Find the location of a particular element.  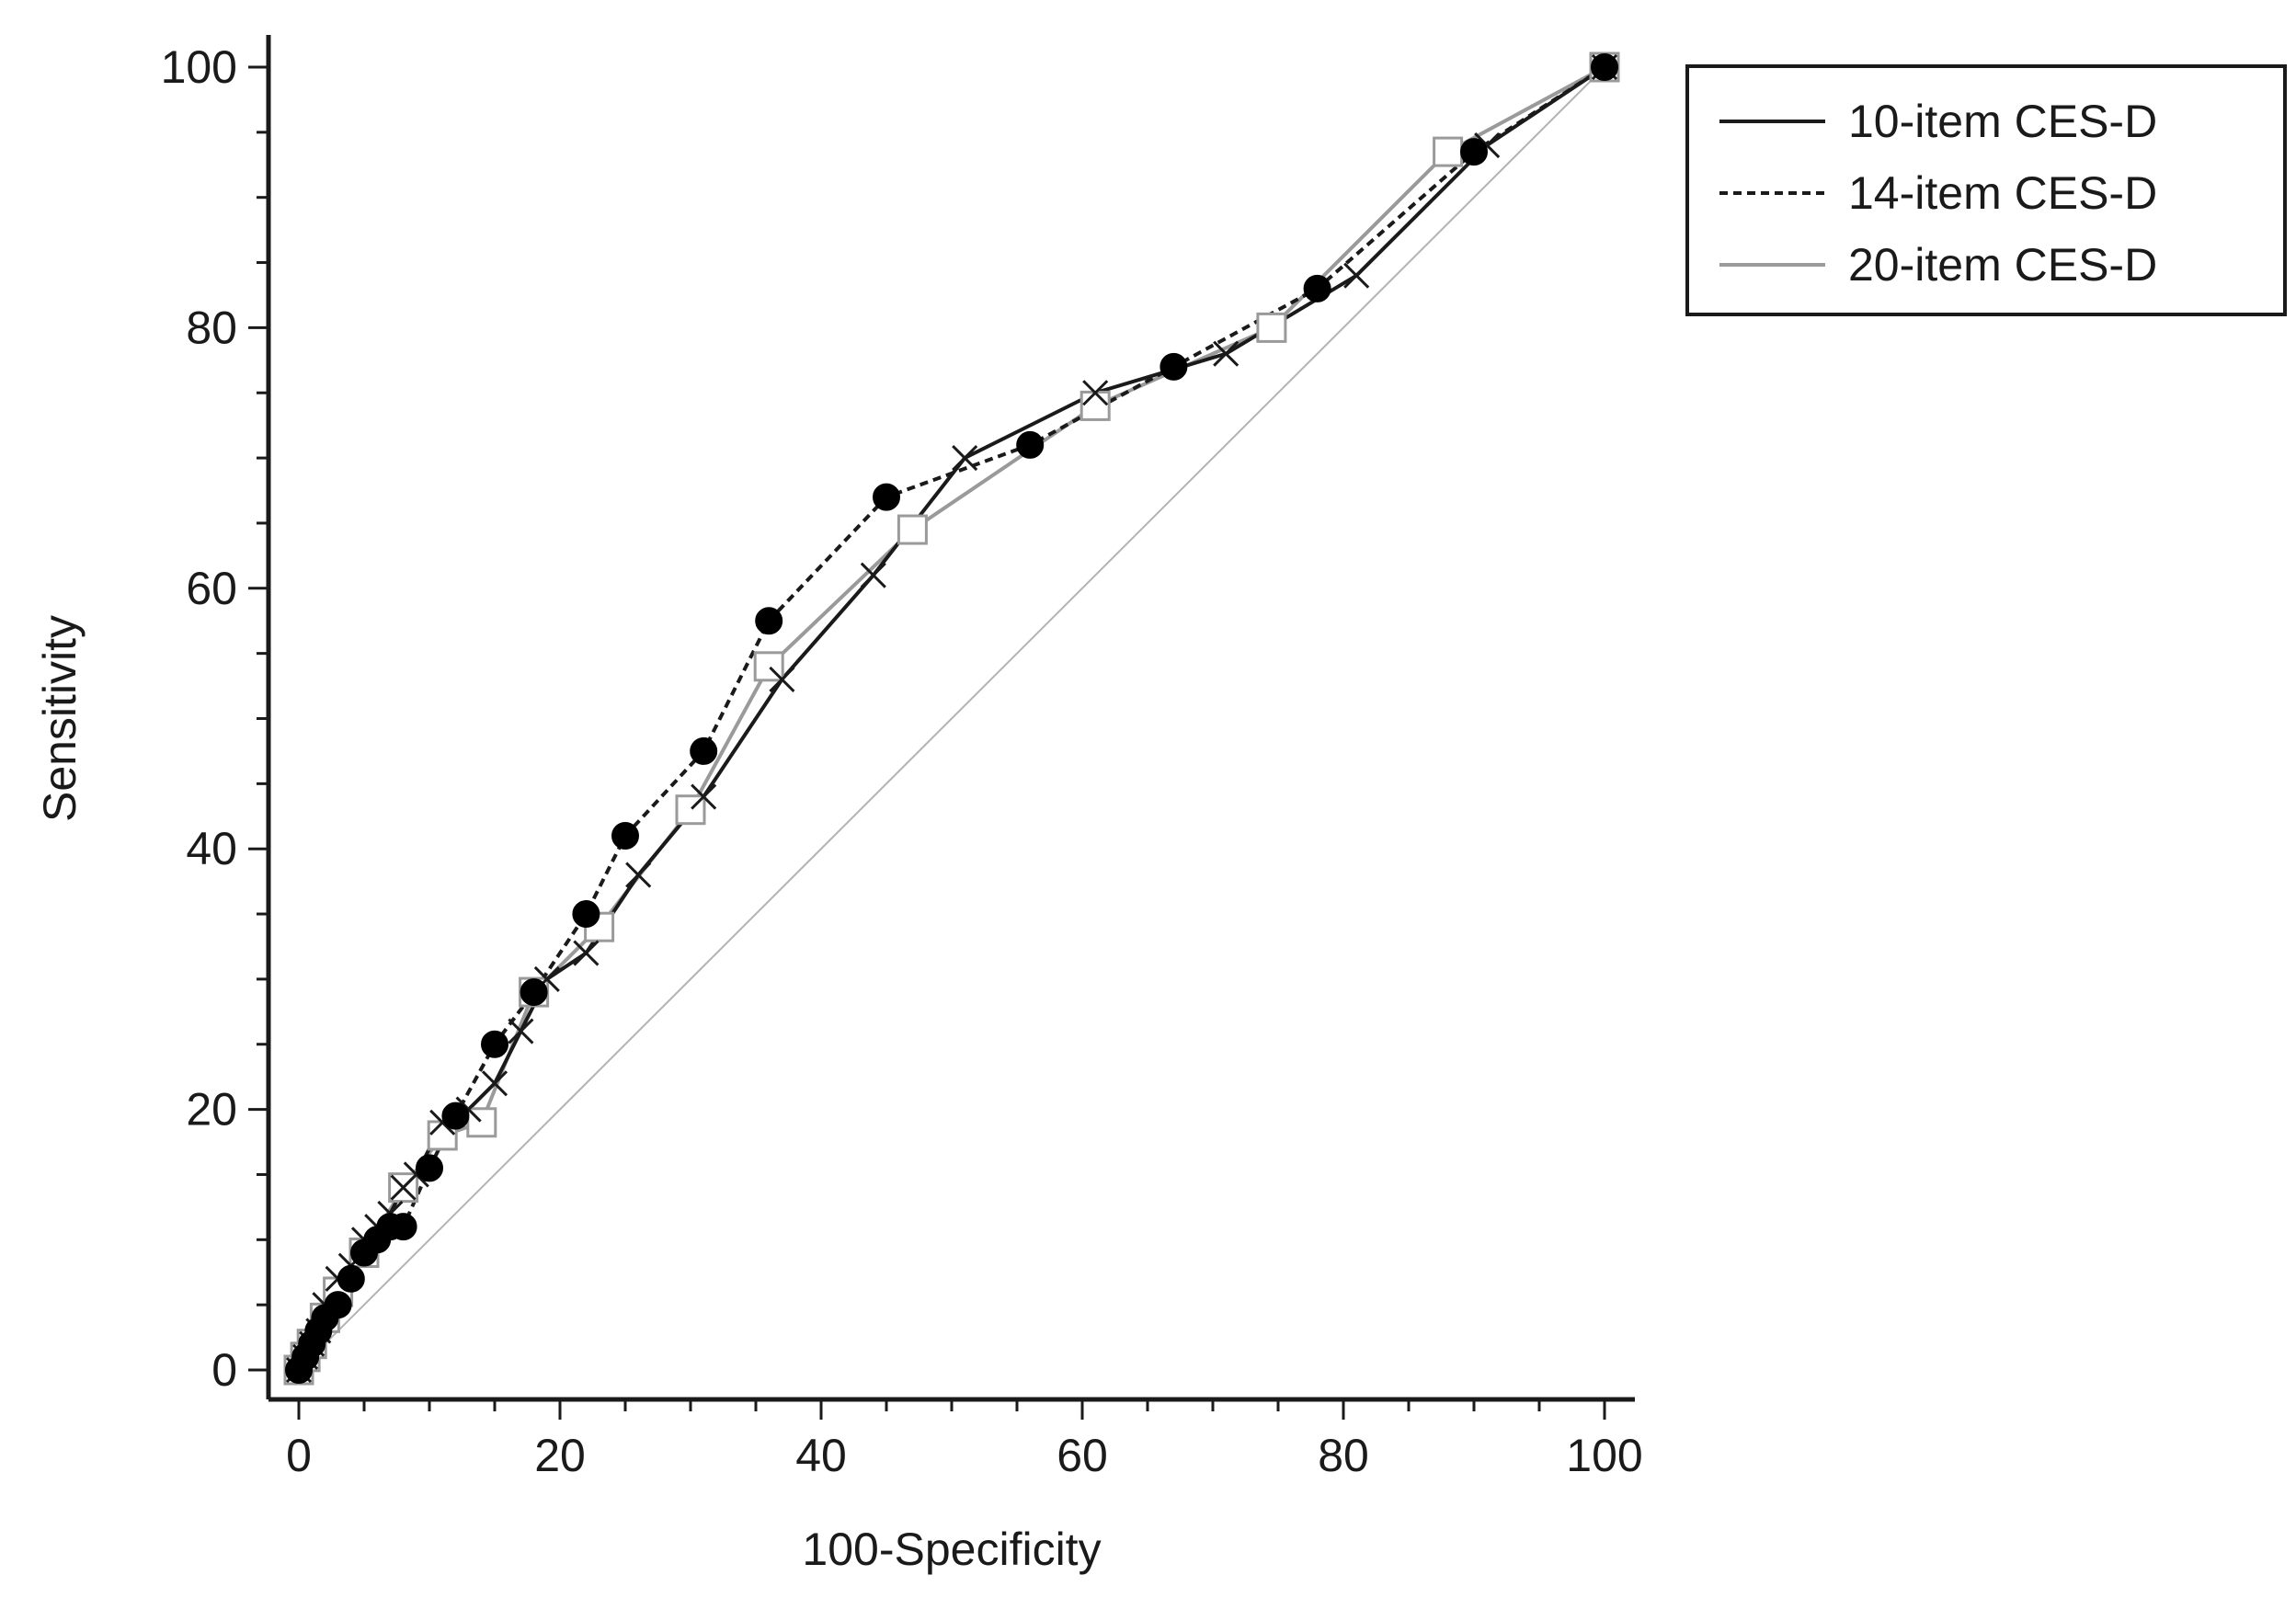

legend-item: 20-item CES-D is located at coordinates (1938, 265).